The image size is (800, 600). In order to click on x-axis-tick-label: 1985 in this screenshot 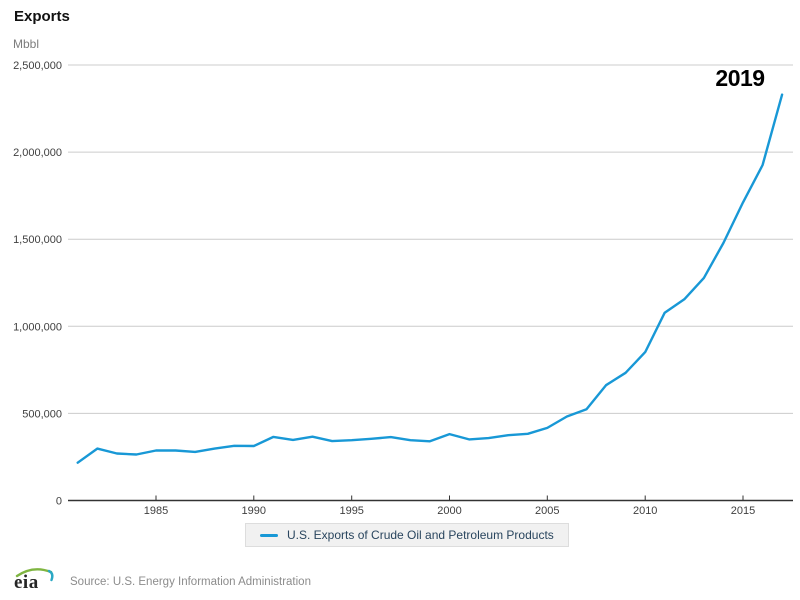, I will do `click(156, 511)`.